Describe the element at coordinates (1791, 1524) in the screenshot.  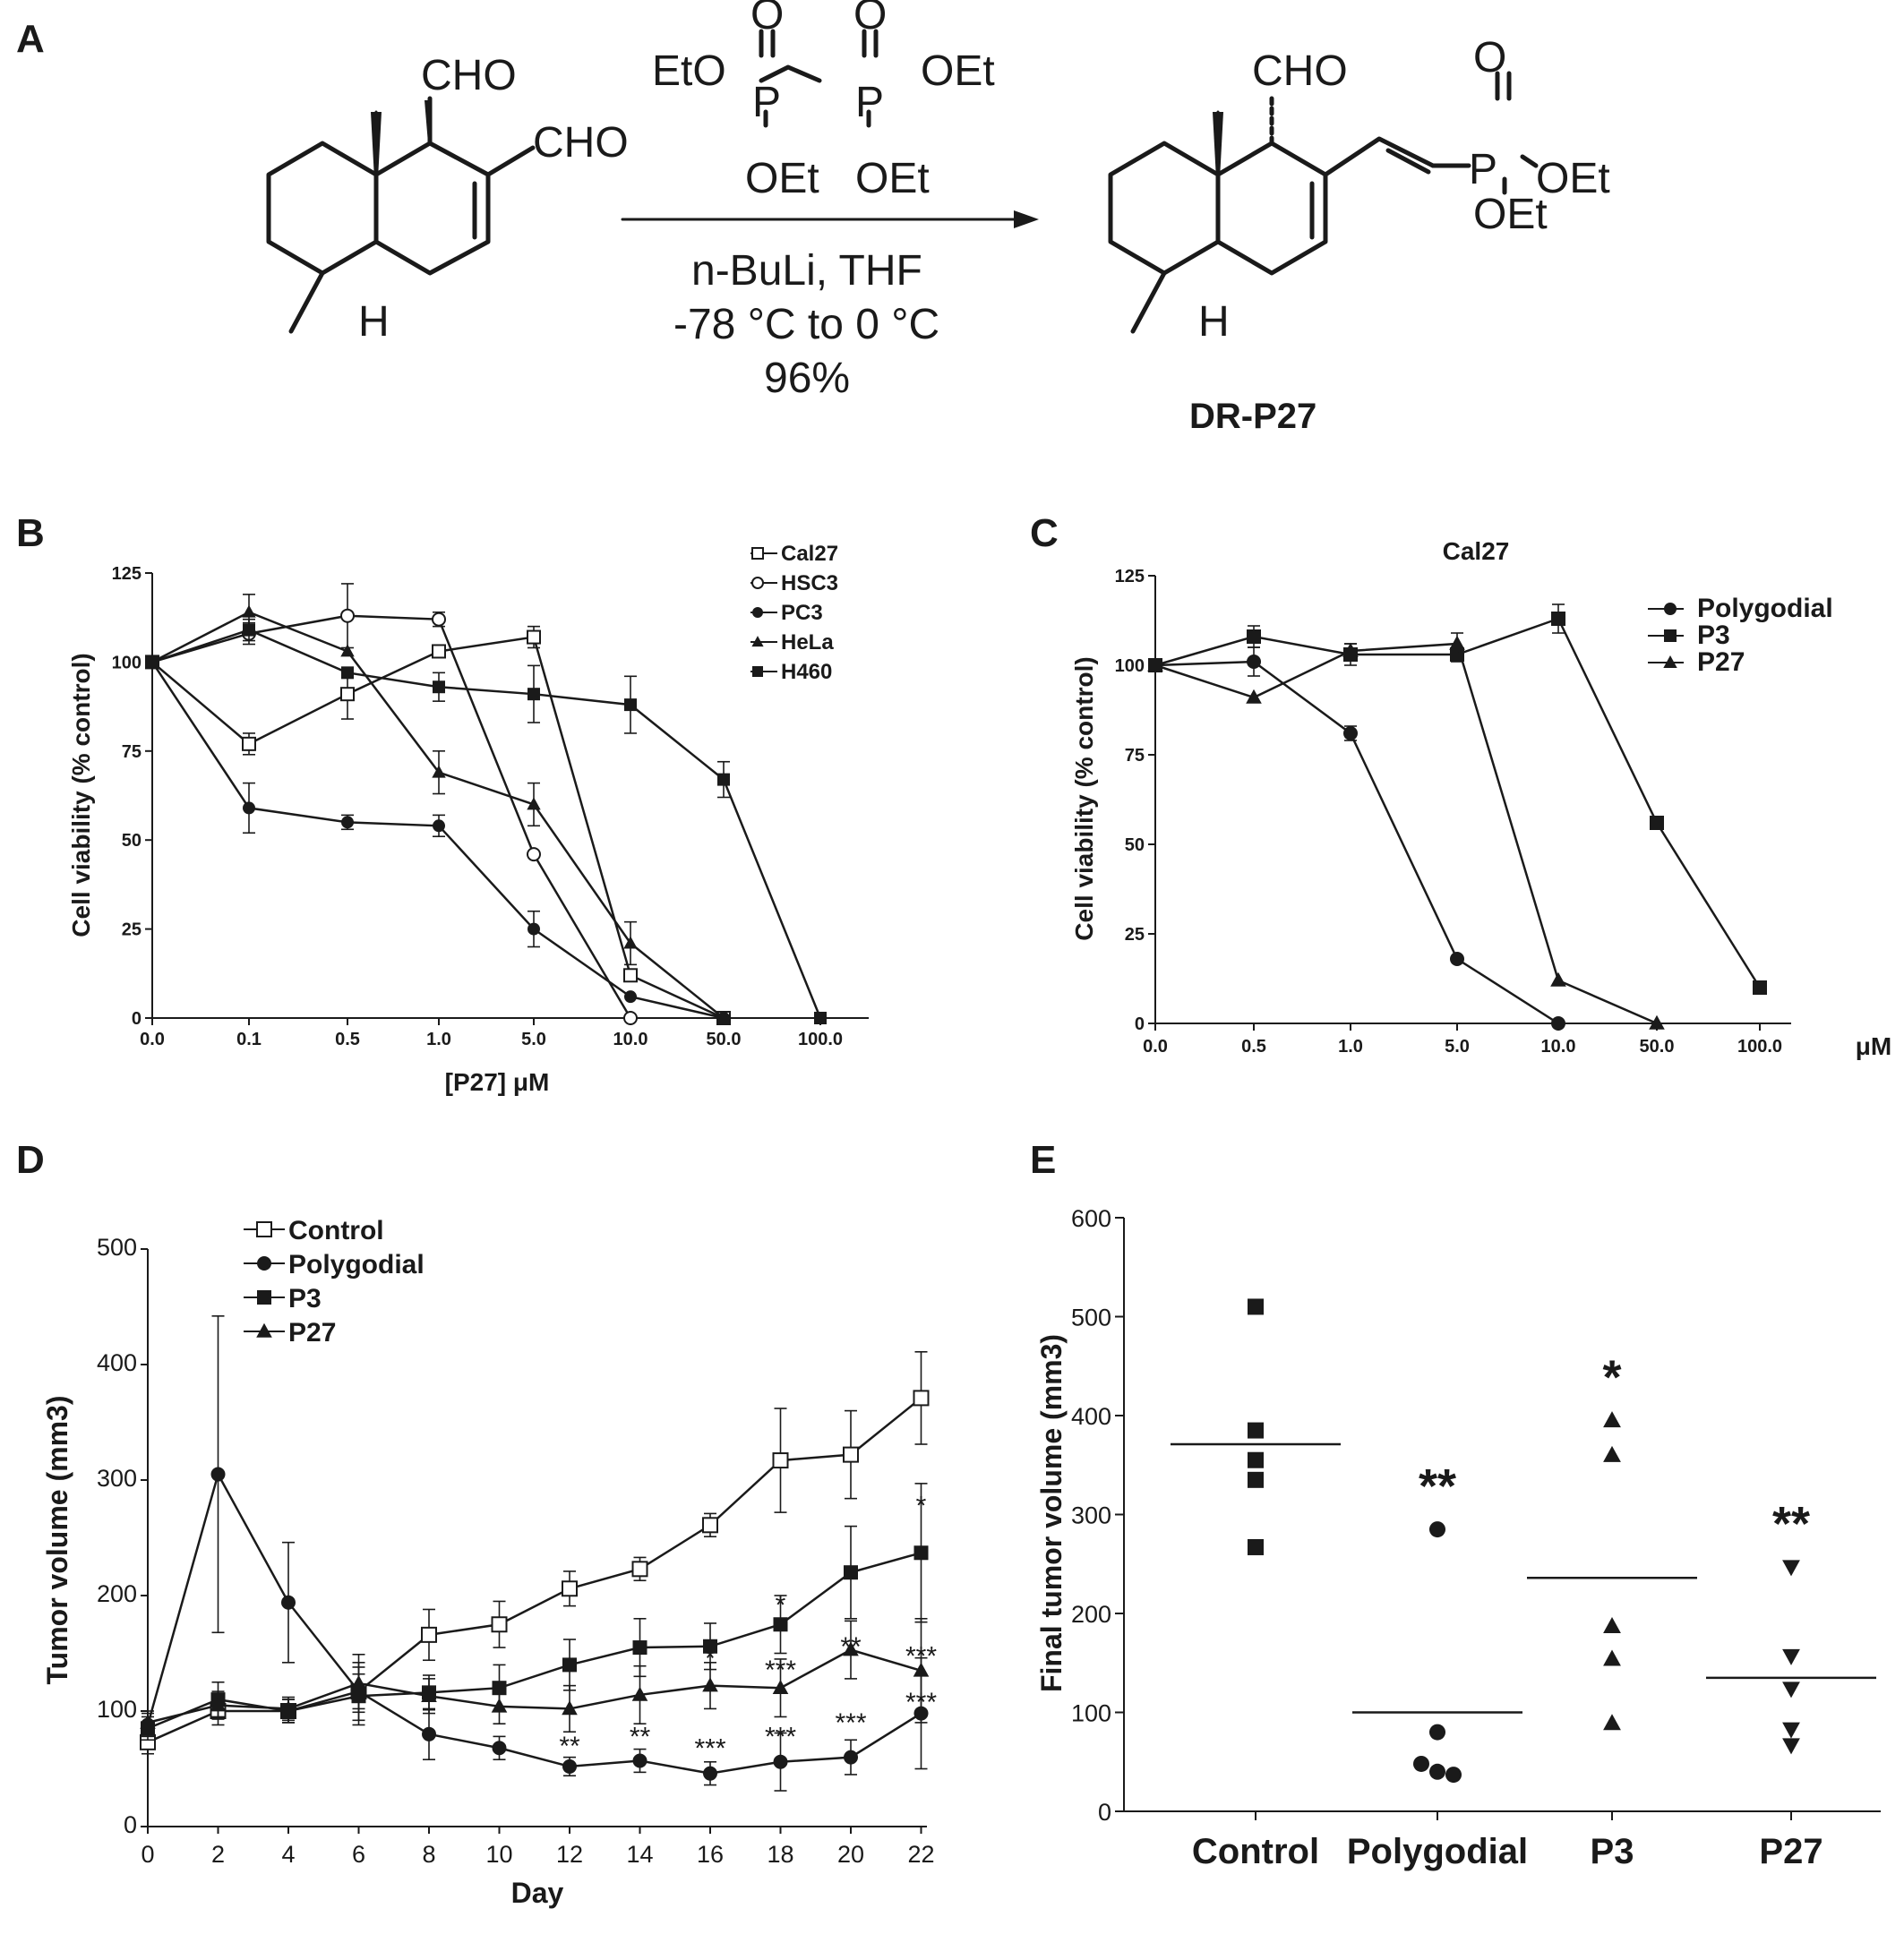
I see `significance-marker-p27: **` at that location.